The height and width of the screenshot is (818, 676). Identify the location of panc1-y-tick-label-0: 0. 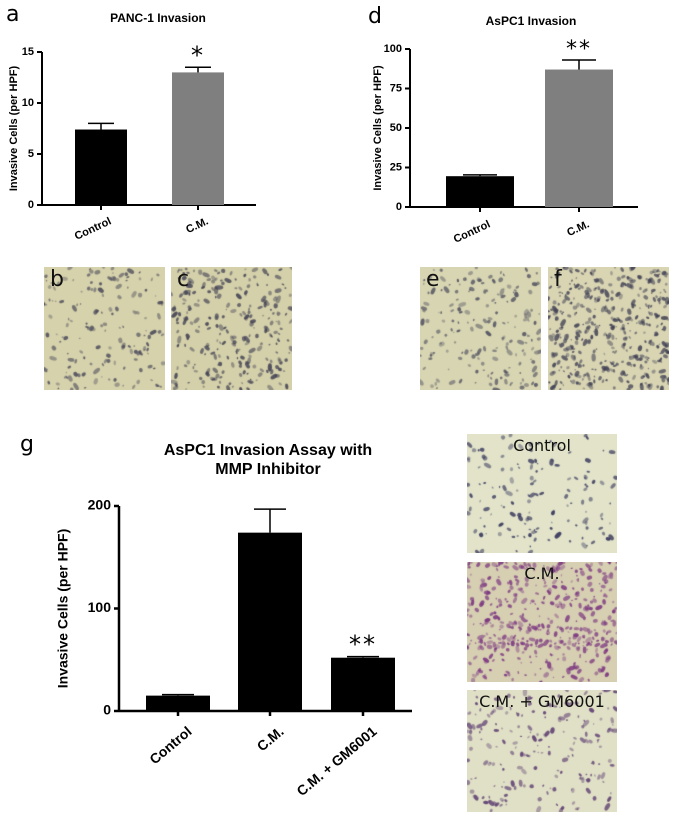
(31, 205).